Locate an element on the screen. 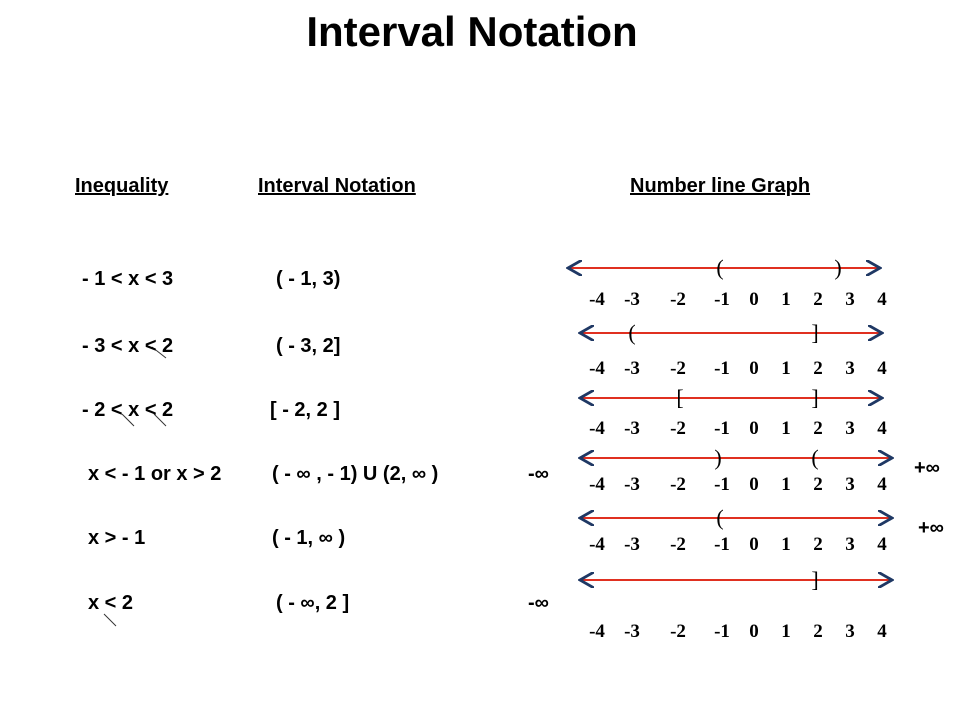  inequality: x < - 1 or x > 2 is located at coordinates (154, 474).